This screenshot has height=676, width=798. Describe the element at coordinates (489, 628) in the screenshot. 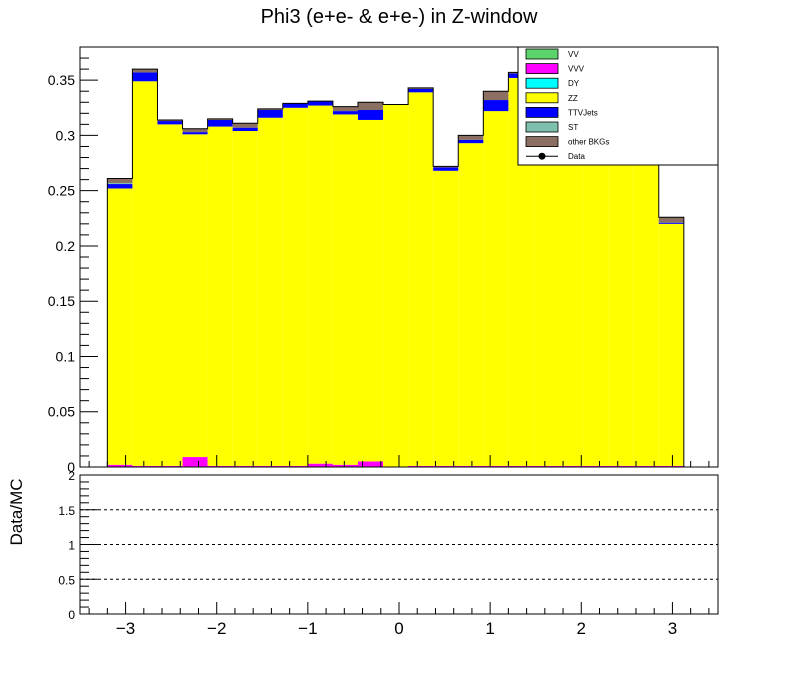

I see `x-tick-label: 1` at that location.